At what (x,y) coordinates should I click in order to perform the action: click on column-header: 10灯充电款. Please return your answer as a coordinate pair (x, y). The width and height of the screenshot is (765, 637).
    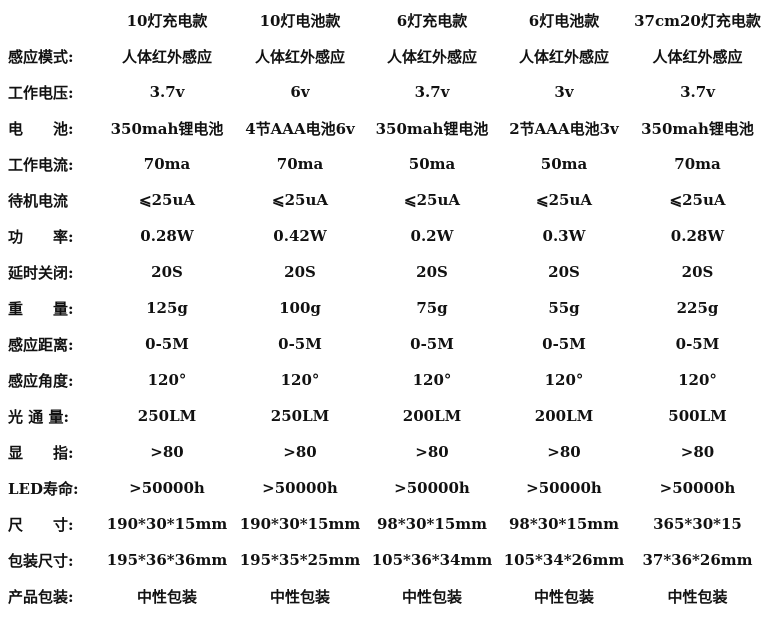
    Looking at the image, I should click on (167, 20).